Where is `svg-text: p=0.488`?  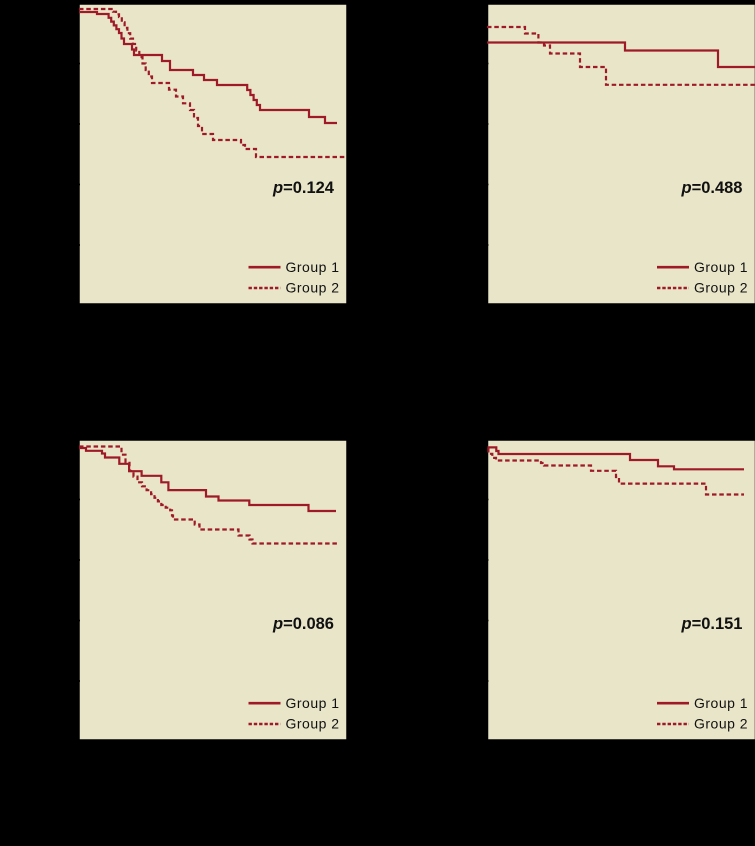 svg-text: p=0.488 is located at coordinates (711, 188).